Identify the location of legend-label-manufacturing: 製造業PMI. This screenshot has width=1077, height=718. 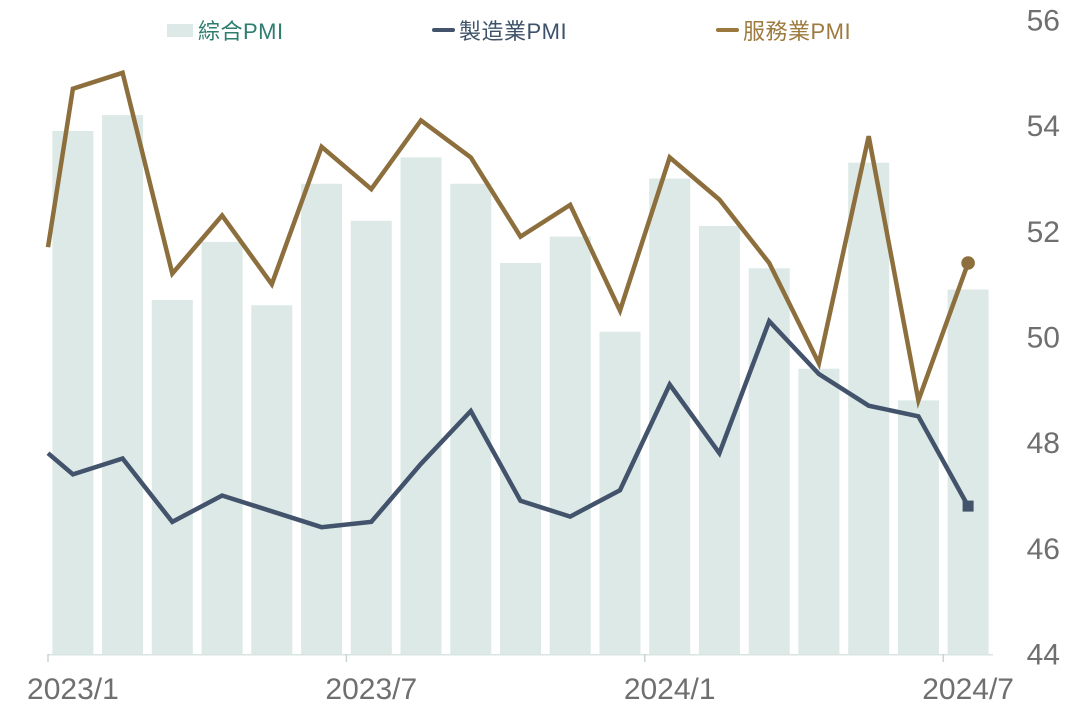
(513, 31).